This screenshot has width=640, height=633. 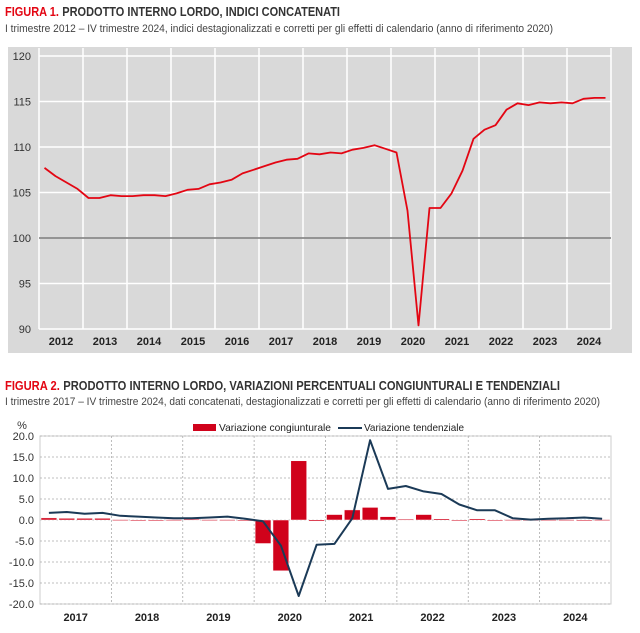 I want to click on y-tick-label: 10.0, so click(x=23, y=479).